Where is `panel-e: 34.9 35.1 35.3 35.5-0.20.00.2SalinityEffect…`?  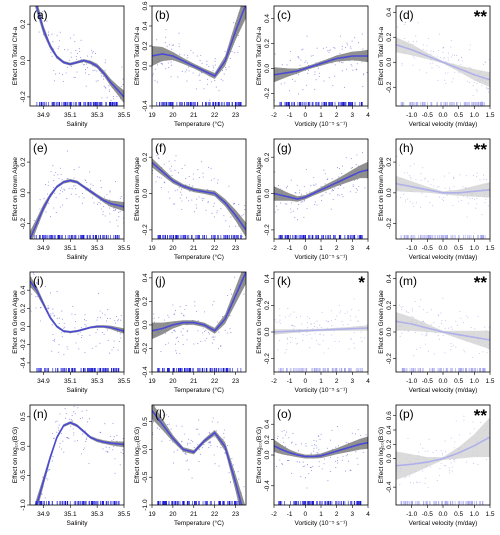
panel-e: 34.9 35.1 35.3 35.5-0.20.00.2SalinityEffect… is located at coordinates (71, 199).